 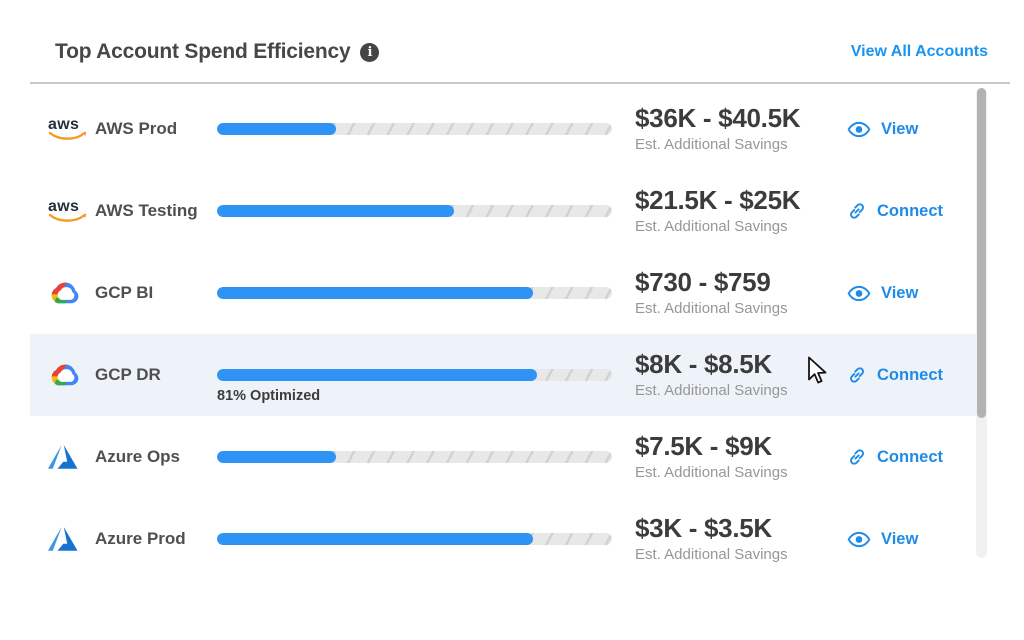 I want to click on scrollbar-thumb, so click(x=981, y=253).